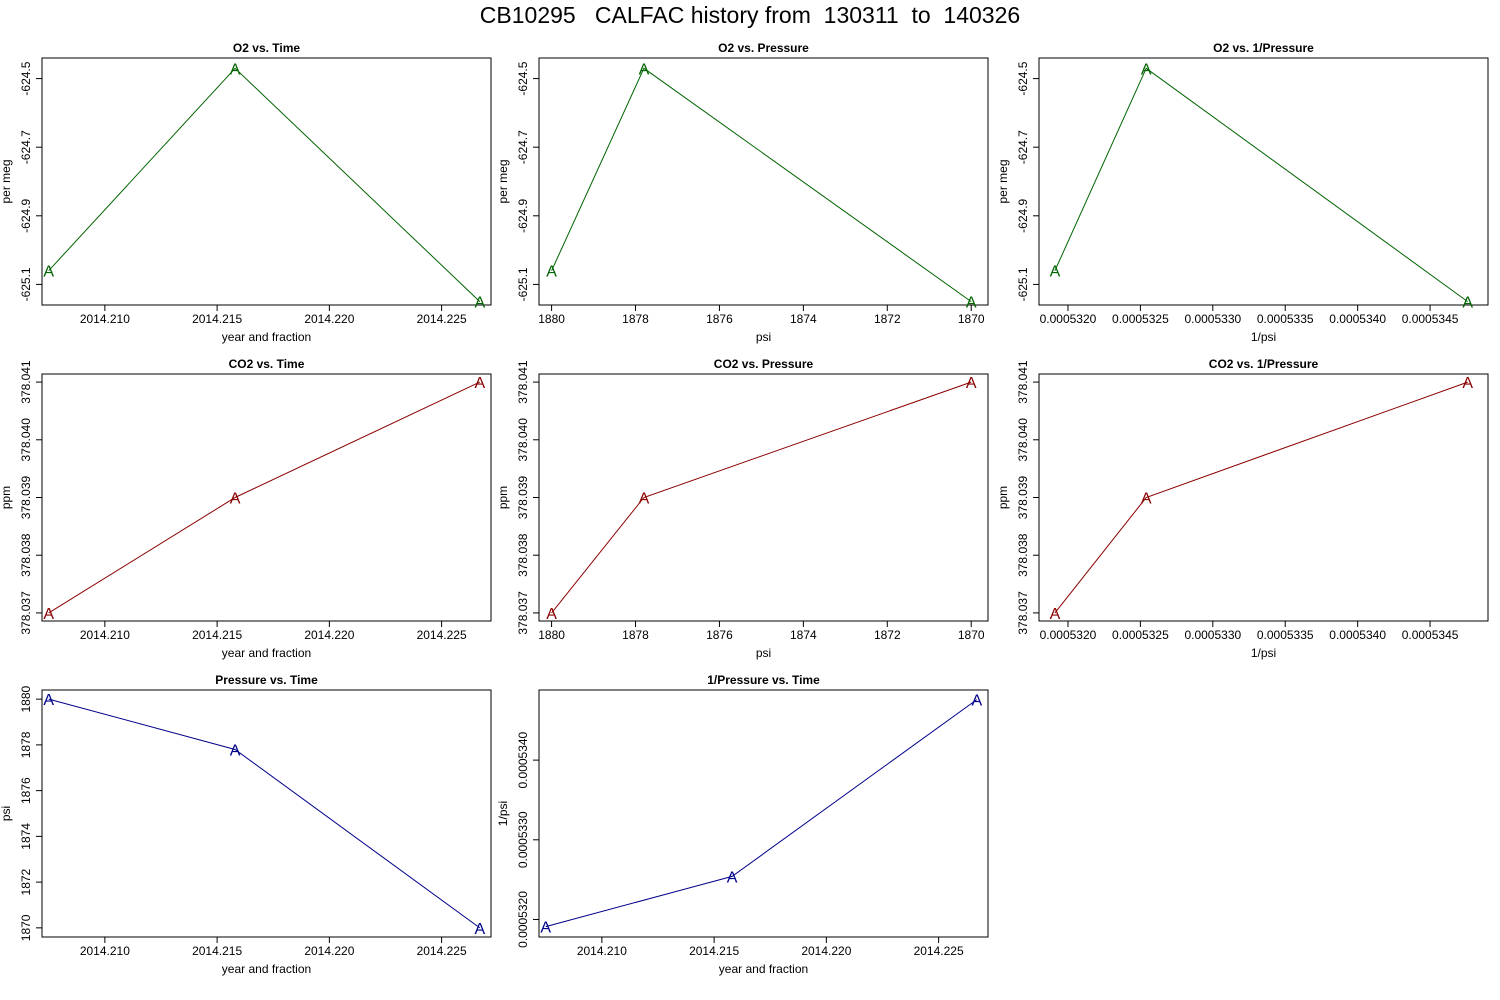  I want to click on panel-6-ytick-label: 378.039, so click(1023, 497).